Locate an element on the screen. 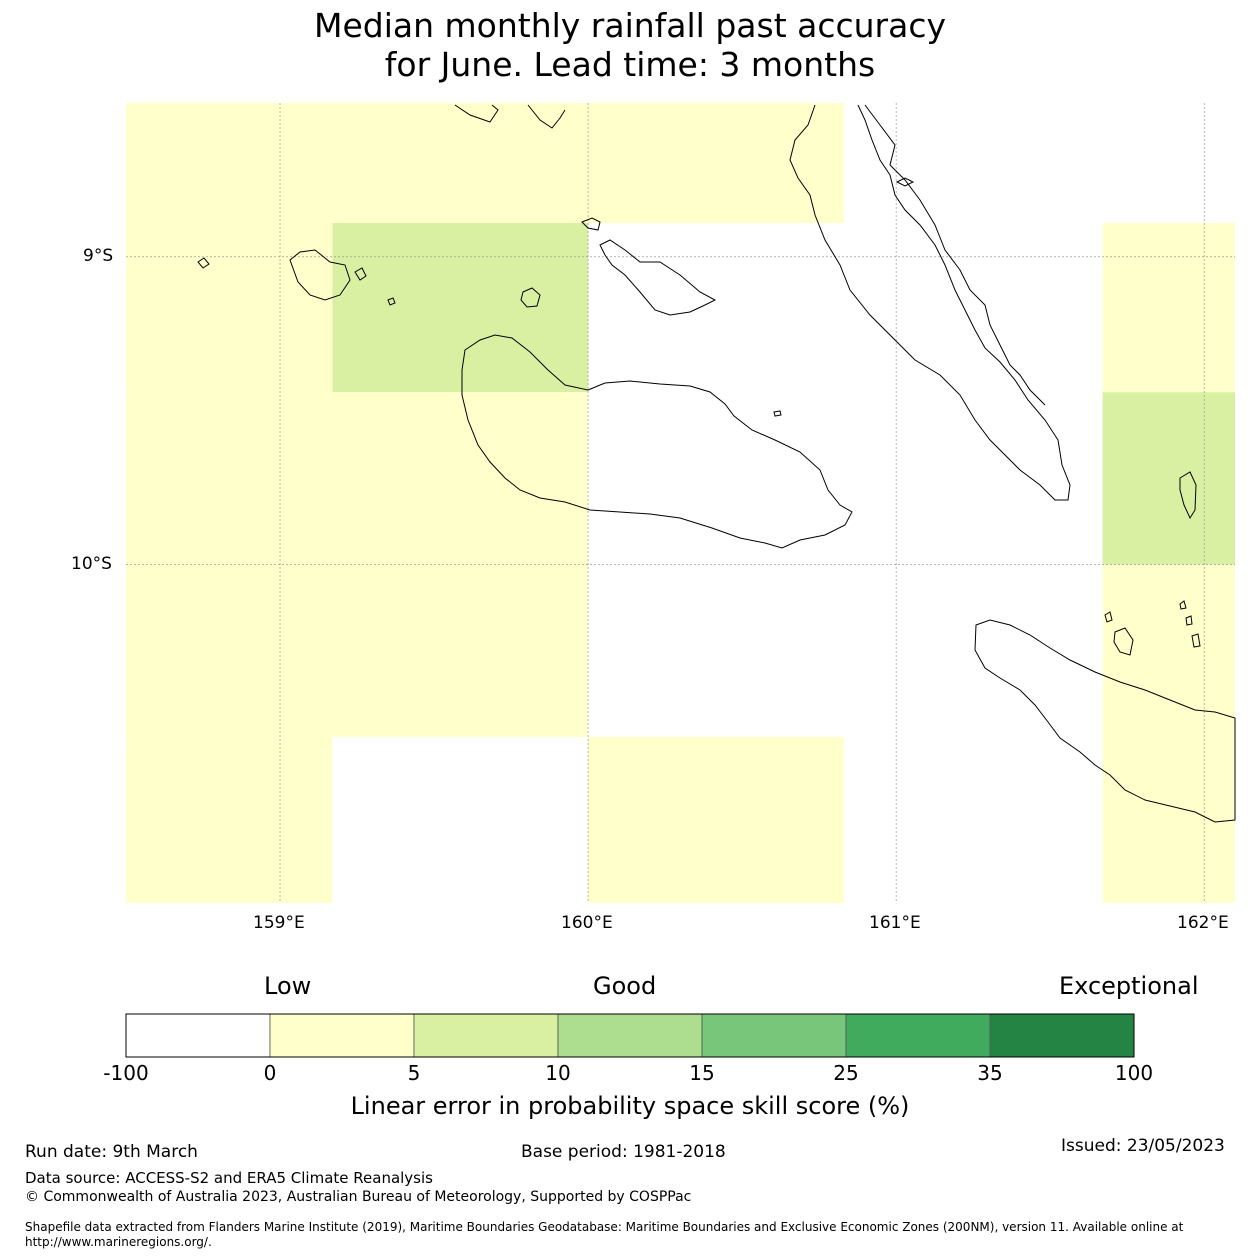 The width and height of the screenshot is (1260, 1260). colorbar-frame is located at coordinates (630, 1035).